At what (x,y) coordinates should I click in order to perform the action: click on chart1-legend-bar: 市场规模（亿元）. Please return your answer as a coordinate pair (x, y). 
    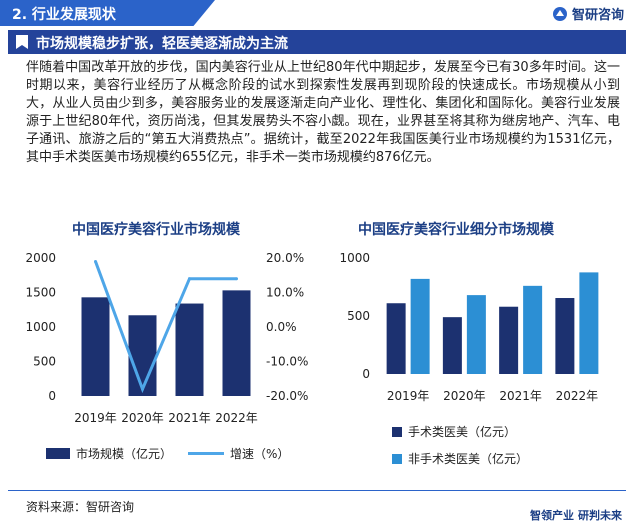
    Looking at the image, I should click on (109, 453).